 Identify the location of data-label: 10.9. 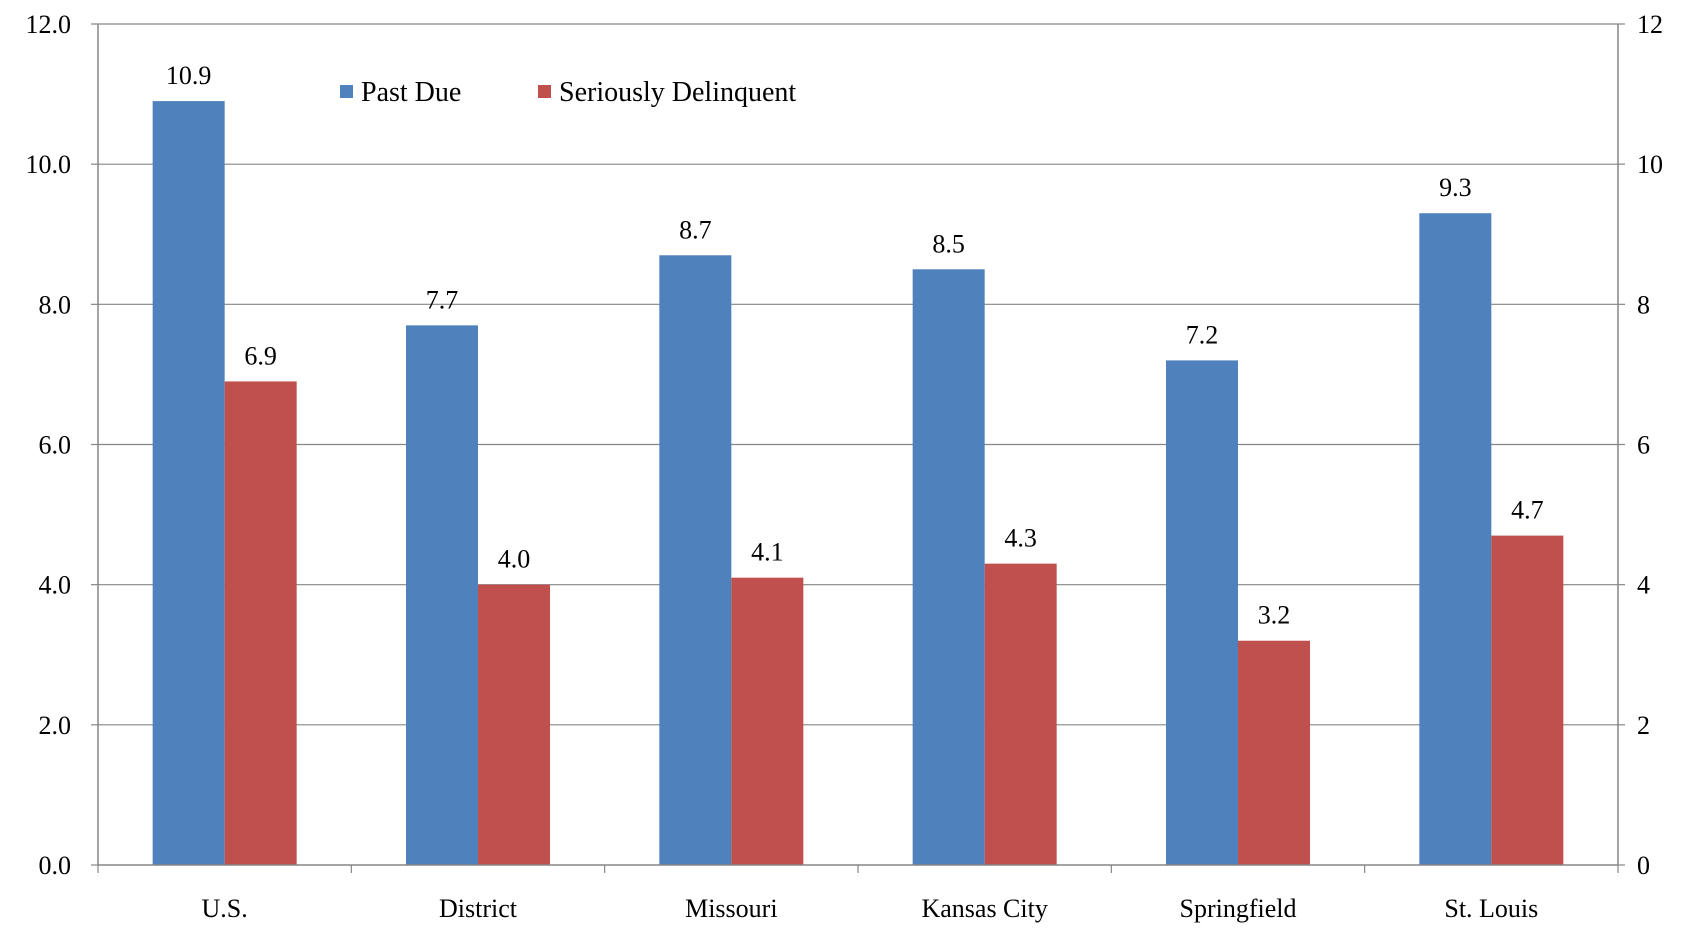
(189, 75).